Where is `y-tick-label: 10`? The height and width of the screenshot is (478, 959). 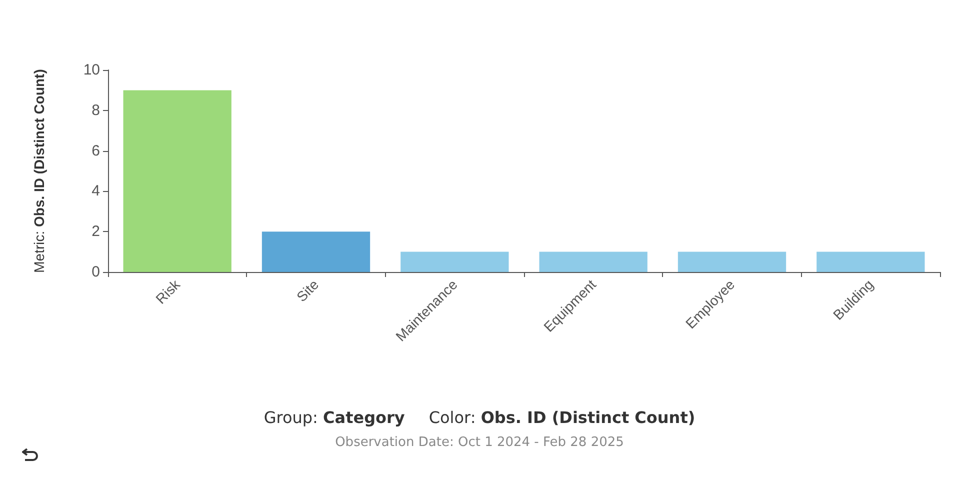 y-tick-label: 10 is located at coordinates (91, 70).